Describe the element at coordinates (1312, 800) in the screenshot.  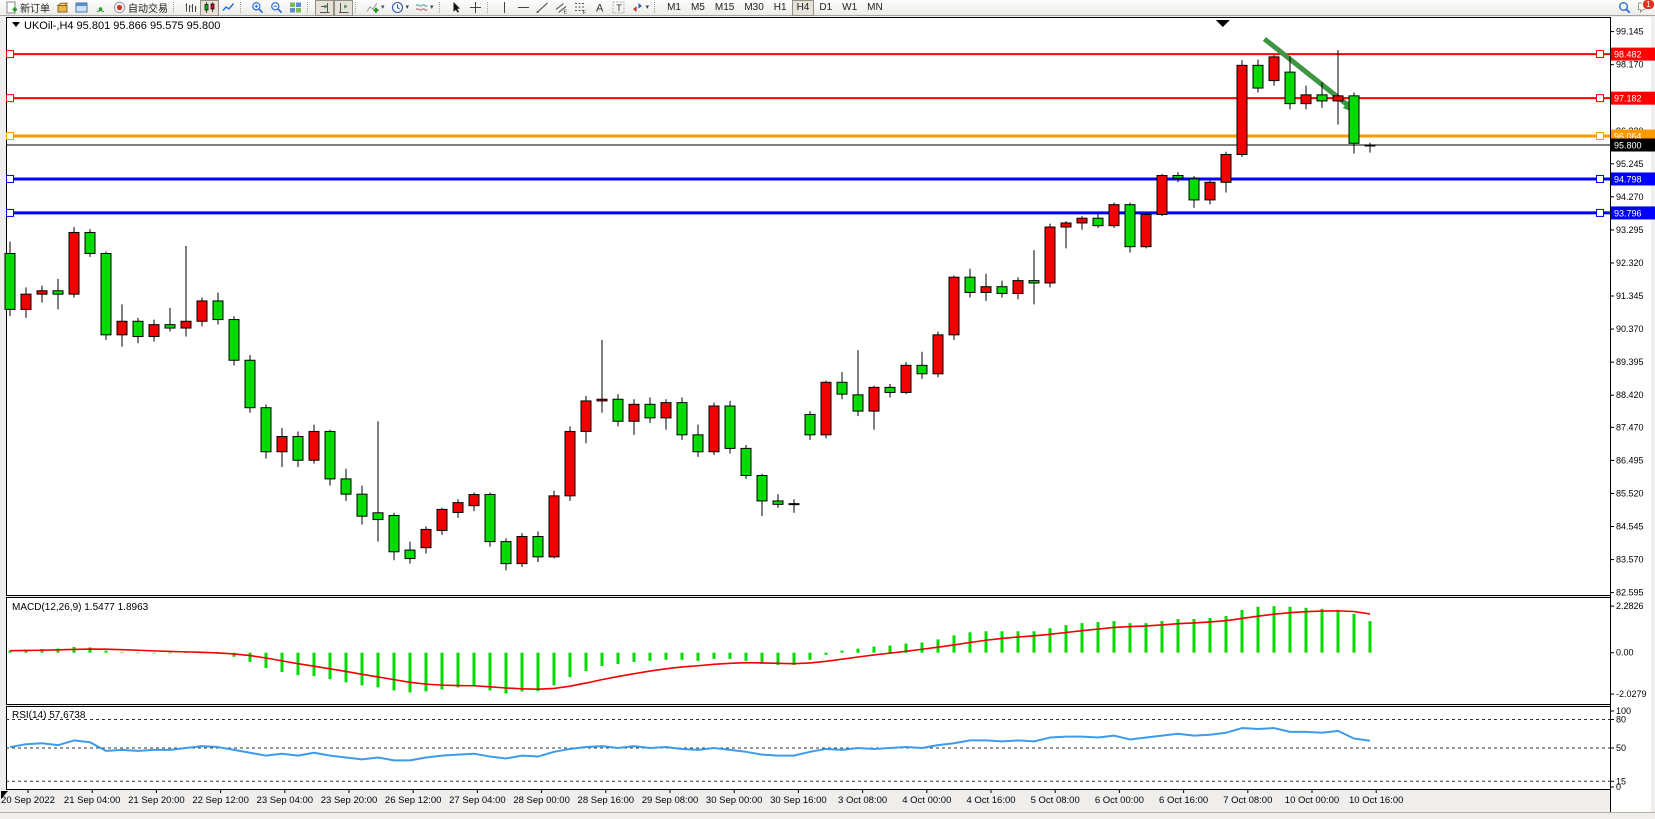
I see `svg-text: 10 Oct 00:00` at that location.